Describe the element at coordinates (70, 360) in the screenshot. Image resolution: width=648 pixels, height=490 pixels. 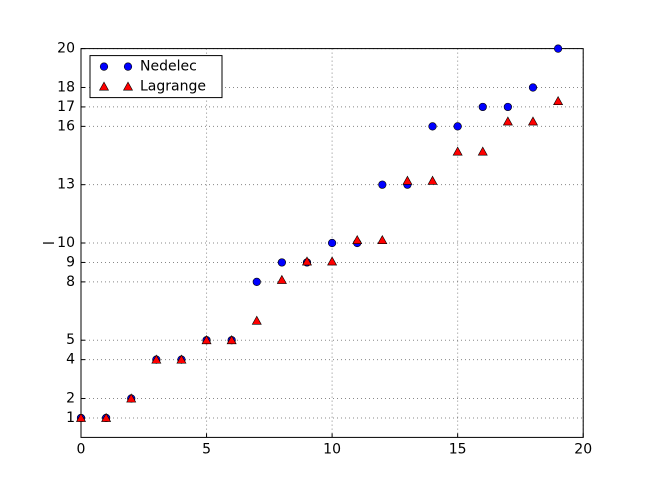
I see `y-tick-label: 4` at that location.